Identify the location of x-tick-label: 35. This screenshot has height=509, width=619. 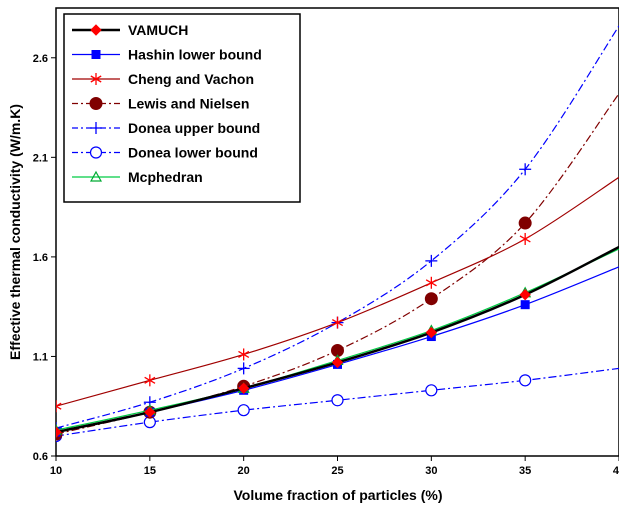
(525, 471).